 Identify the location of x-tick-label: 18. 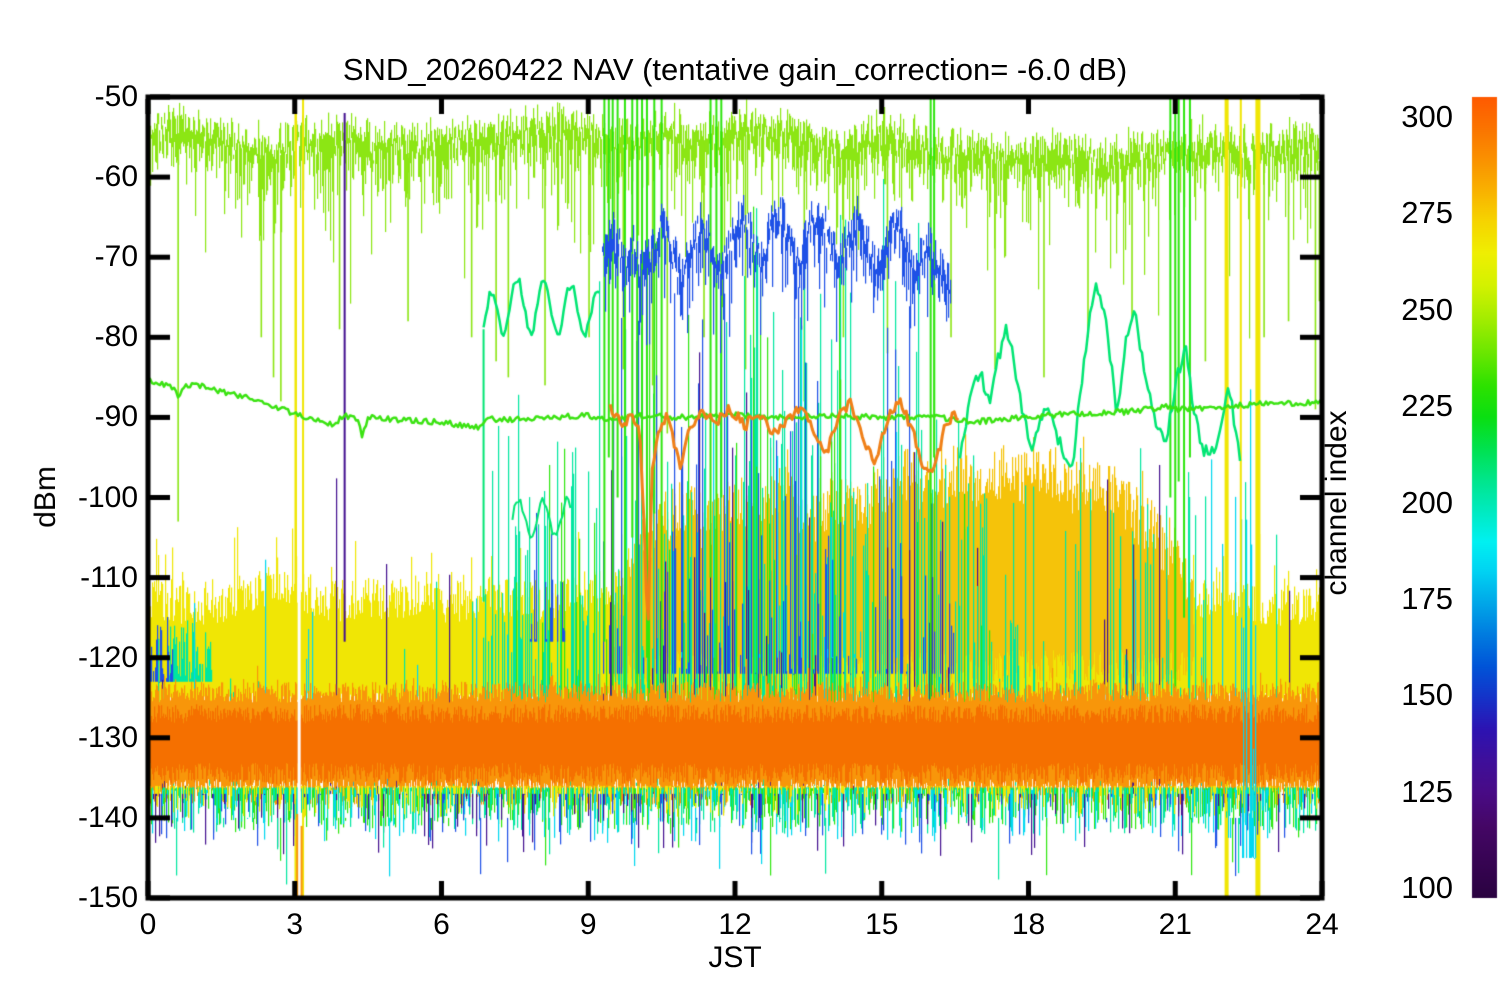
(1028, 924).